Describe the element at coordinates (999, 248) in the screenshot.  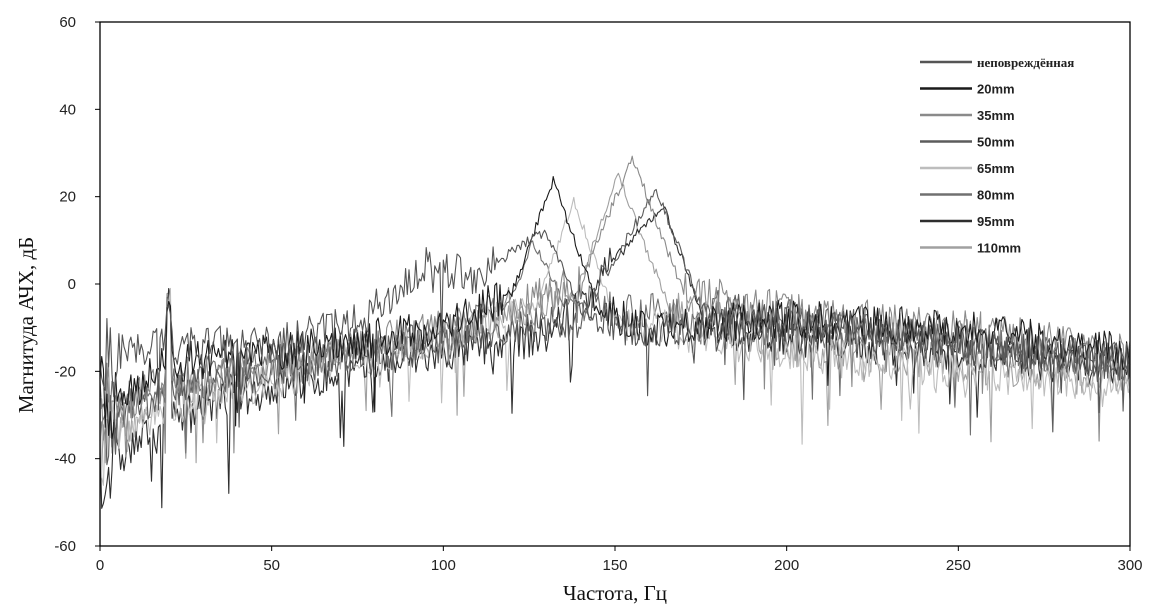
I see `legend-label: 110mm` at that location.